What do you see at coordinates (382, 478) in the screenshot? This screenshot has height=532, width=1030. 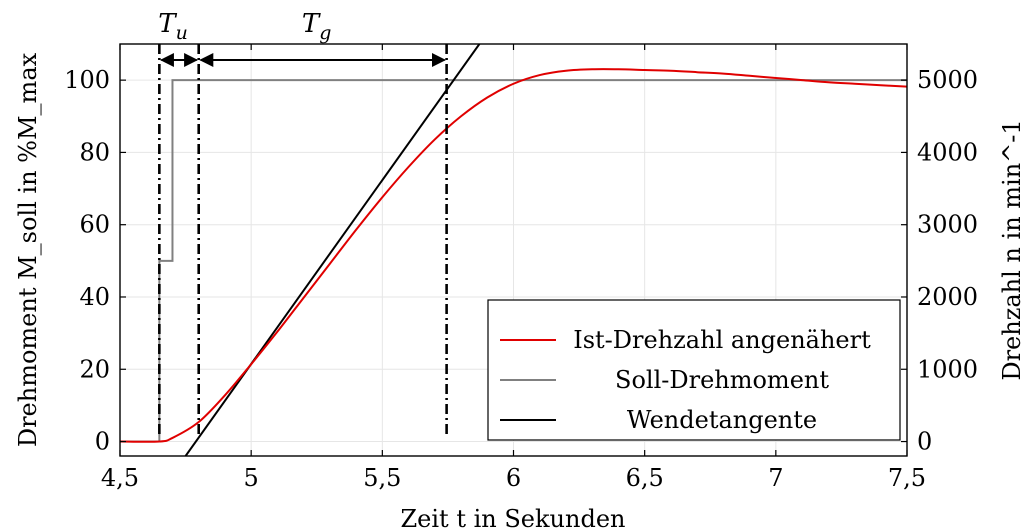 I see `x-tick-label: 5,5` at bounding box center [382, 478].